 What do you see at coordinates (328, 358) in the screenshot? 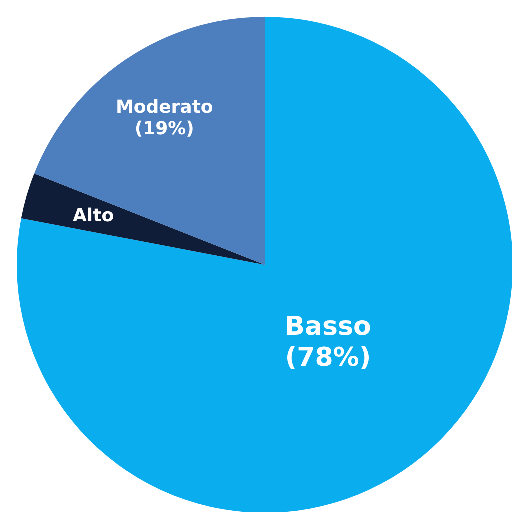
I see `data-label: (78%)` at bounding box center [328, 358].